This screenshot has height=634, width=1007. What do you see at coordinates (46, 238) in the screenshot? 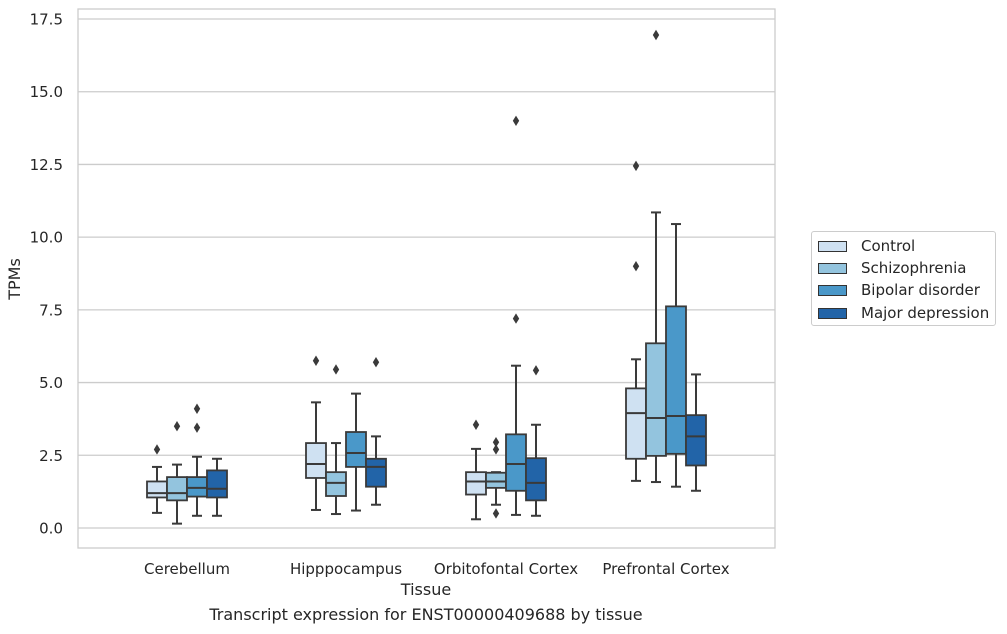
I see `y-tick-label: 10.0` at bounding box center [46, 238].